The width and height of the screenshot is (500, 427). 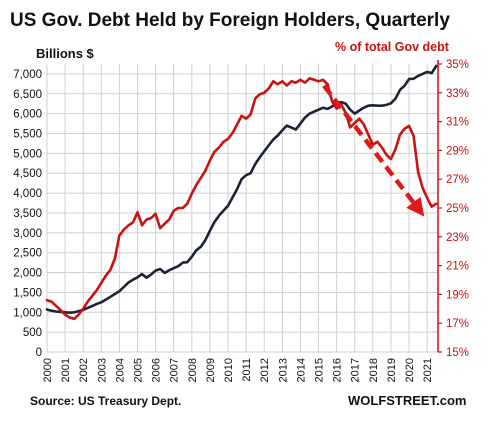 What do you see at coordinates (211, 370) in the screenshot?
I see `x-tick-label: 2009` at bounding box center [211, 370].